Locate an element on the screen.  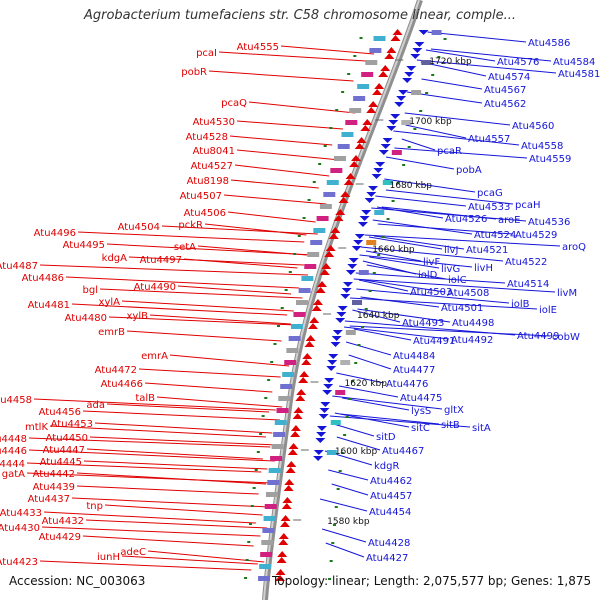
gene-label-forward: ada is located at coordinates (95, 405).